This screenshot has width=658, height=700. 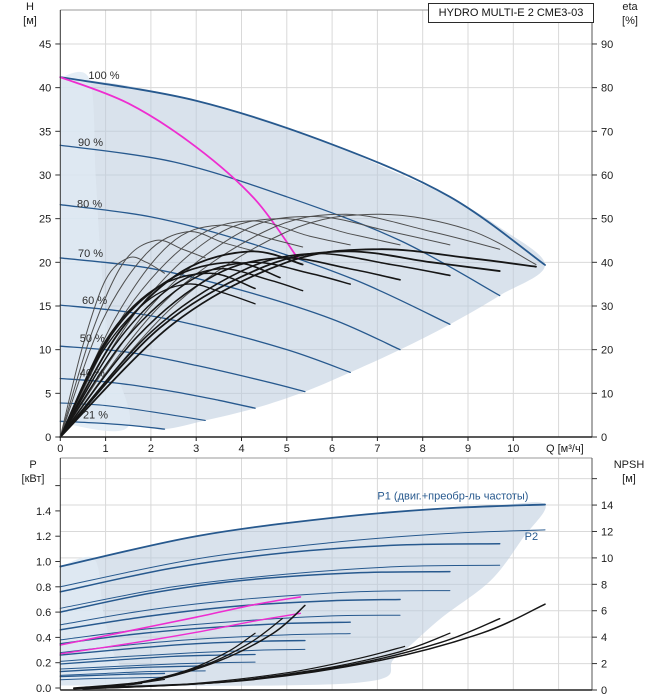 I want to click on y-left-tick-label: 5, so click(x=48, y=394).